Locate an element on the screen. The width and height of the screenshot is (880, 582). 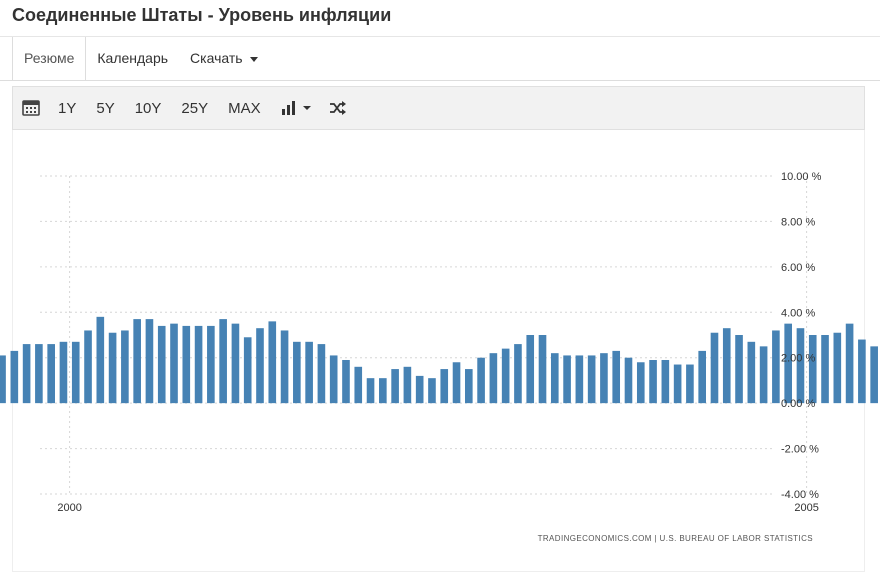
y-tick-label: 0.00 % is located at coordinates (798, 404).